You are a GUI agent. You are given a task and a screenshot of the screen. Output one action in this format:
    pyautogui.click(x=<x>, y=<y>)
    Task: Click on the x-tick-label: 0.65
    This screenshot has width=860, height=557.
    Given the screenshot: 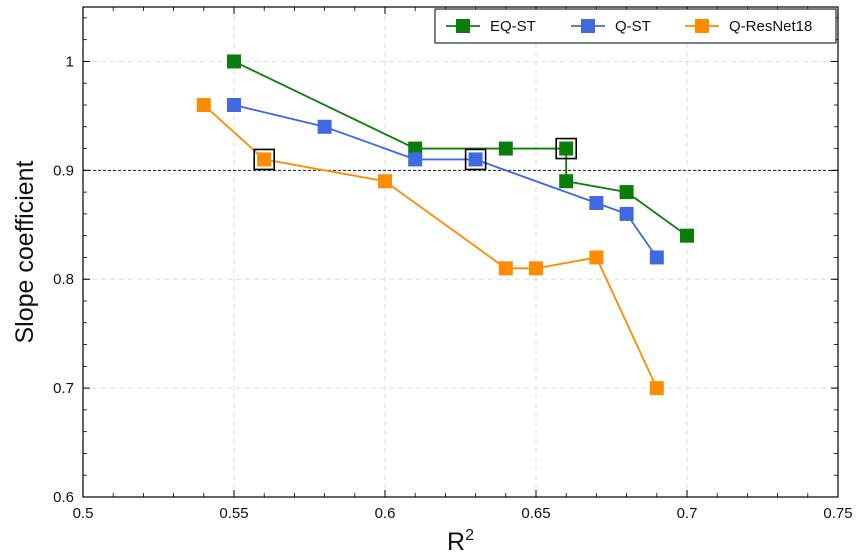 What is the action you would take?
    pyautogui.click(x=535, y=513)
    